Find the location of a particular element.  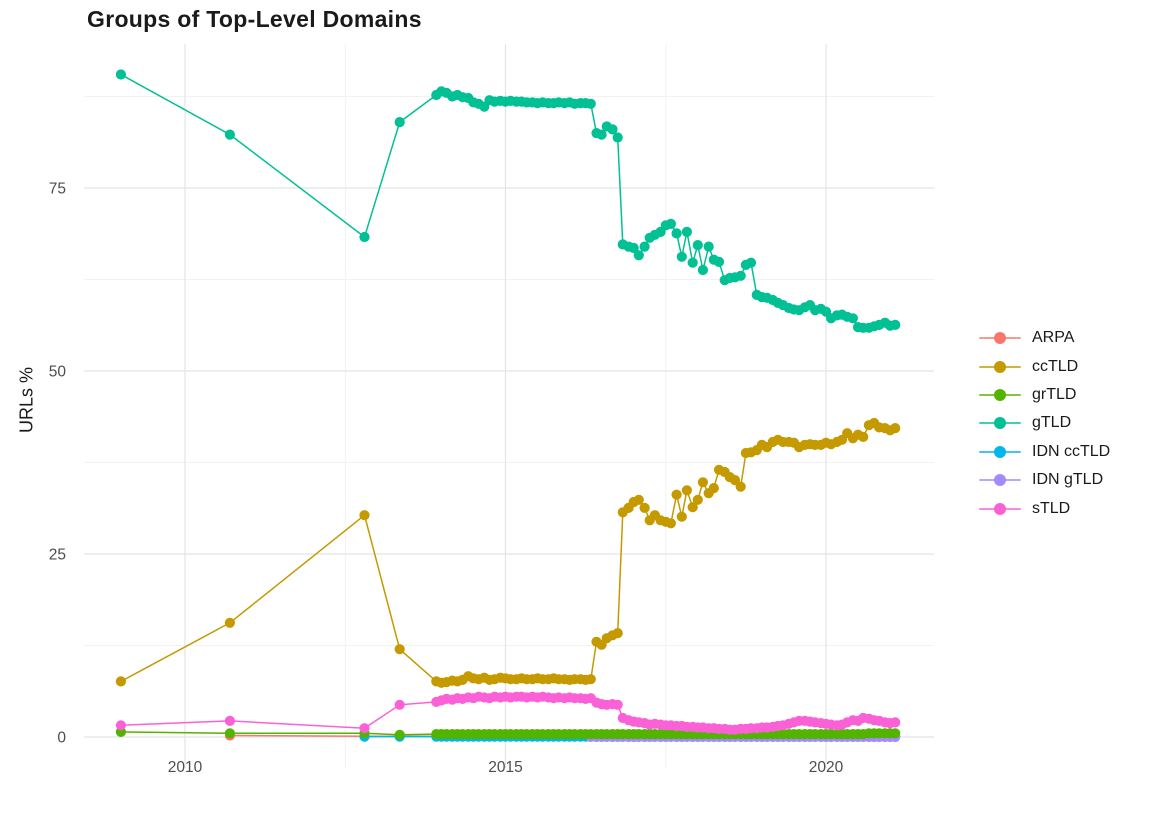

legend-label: ARPA is located at coordinates (1053, 338).